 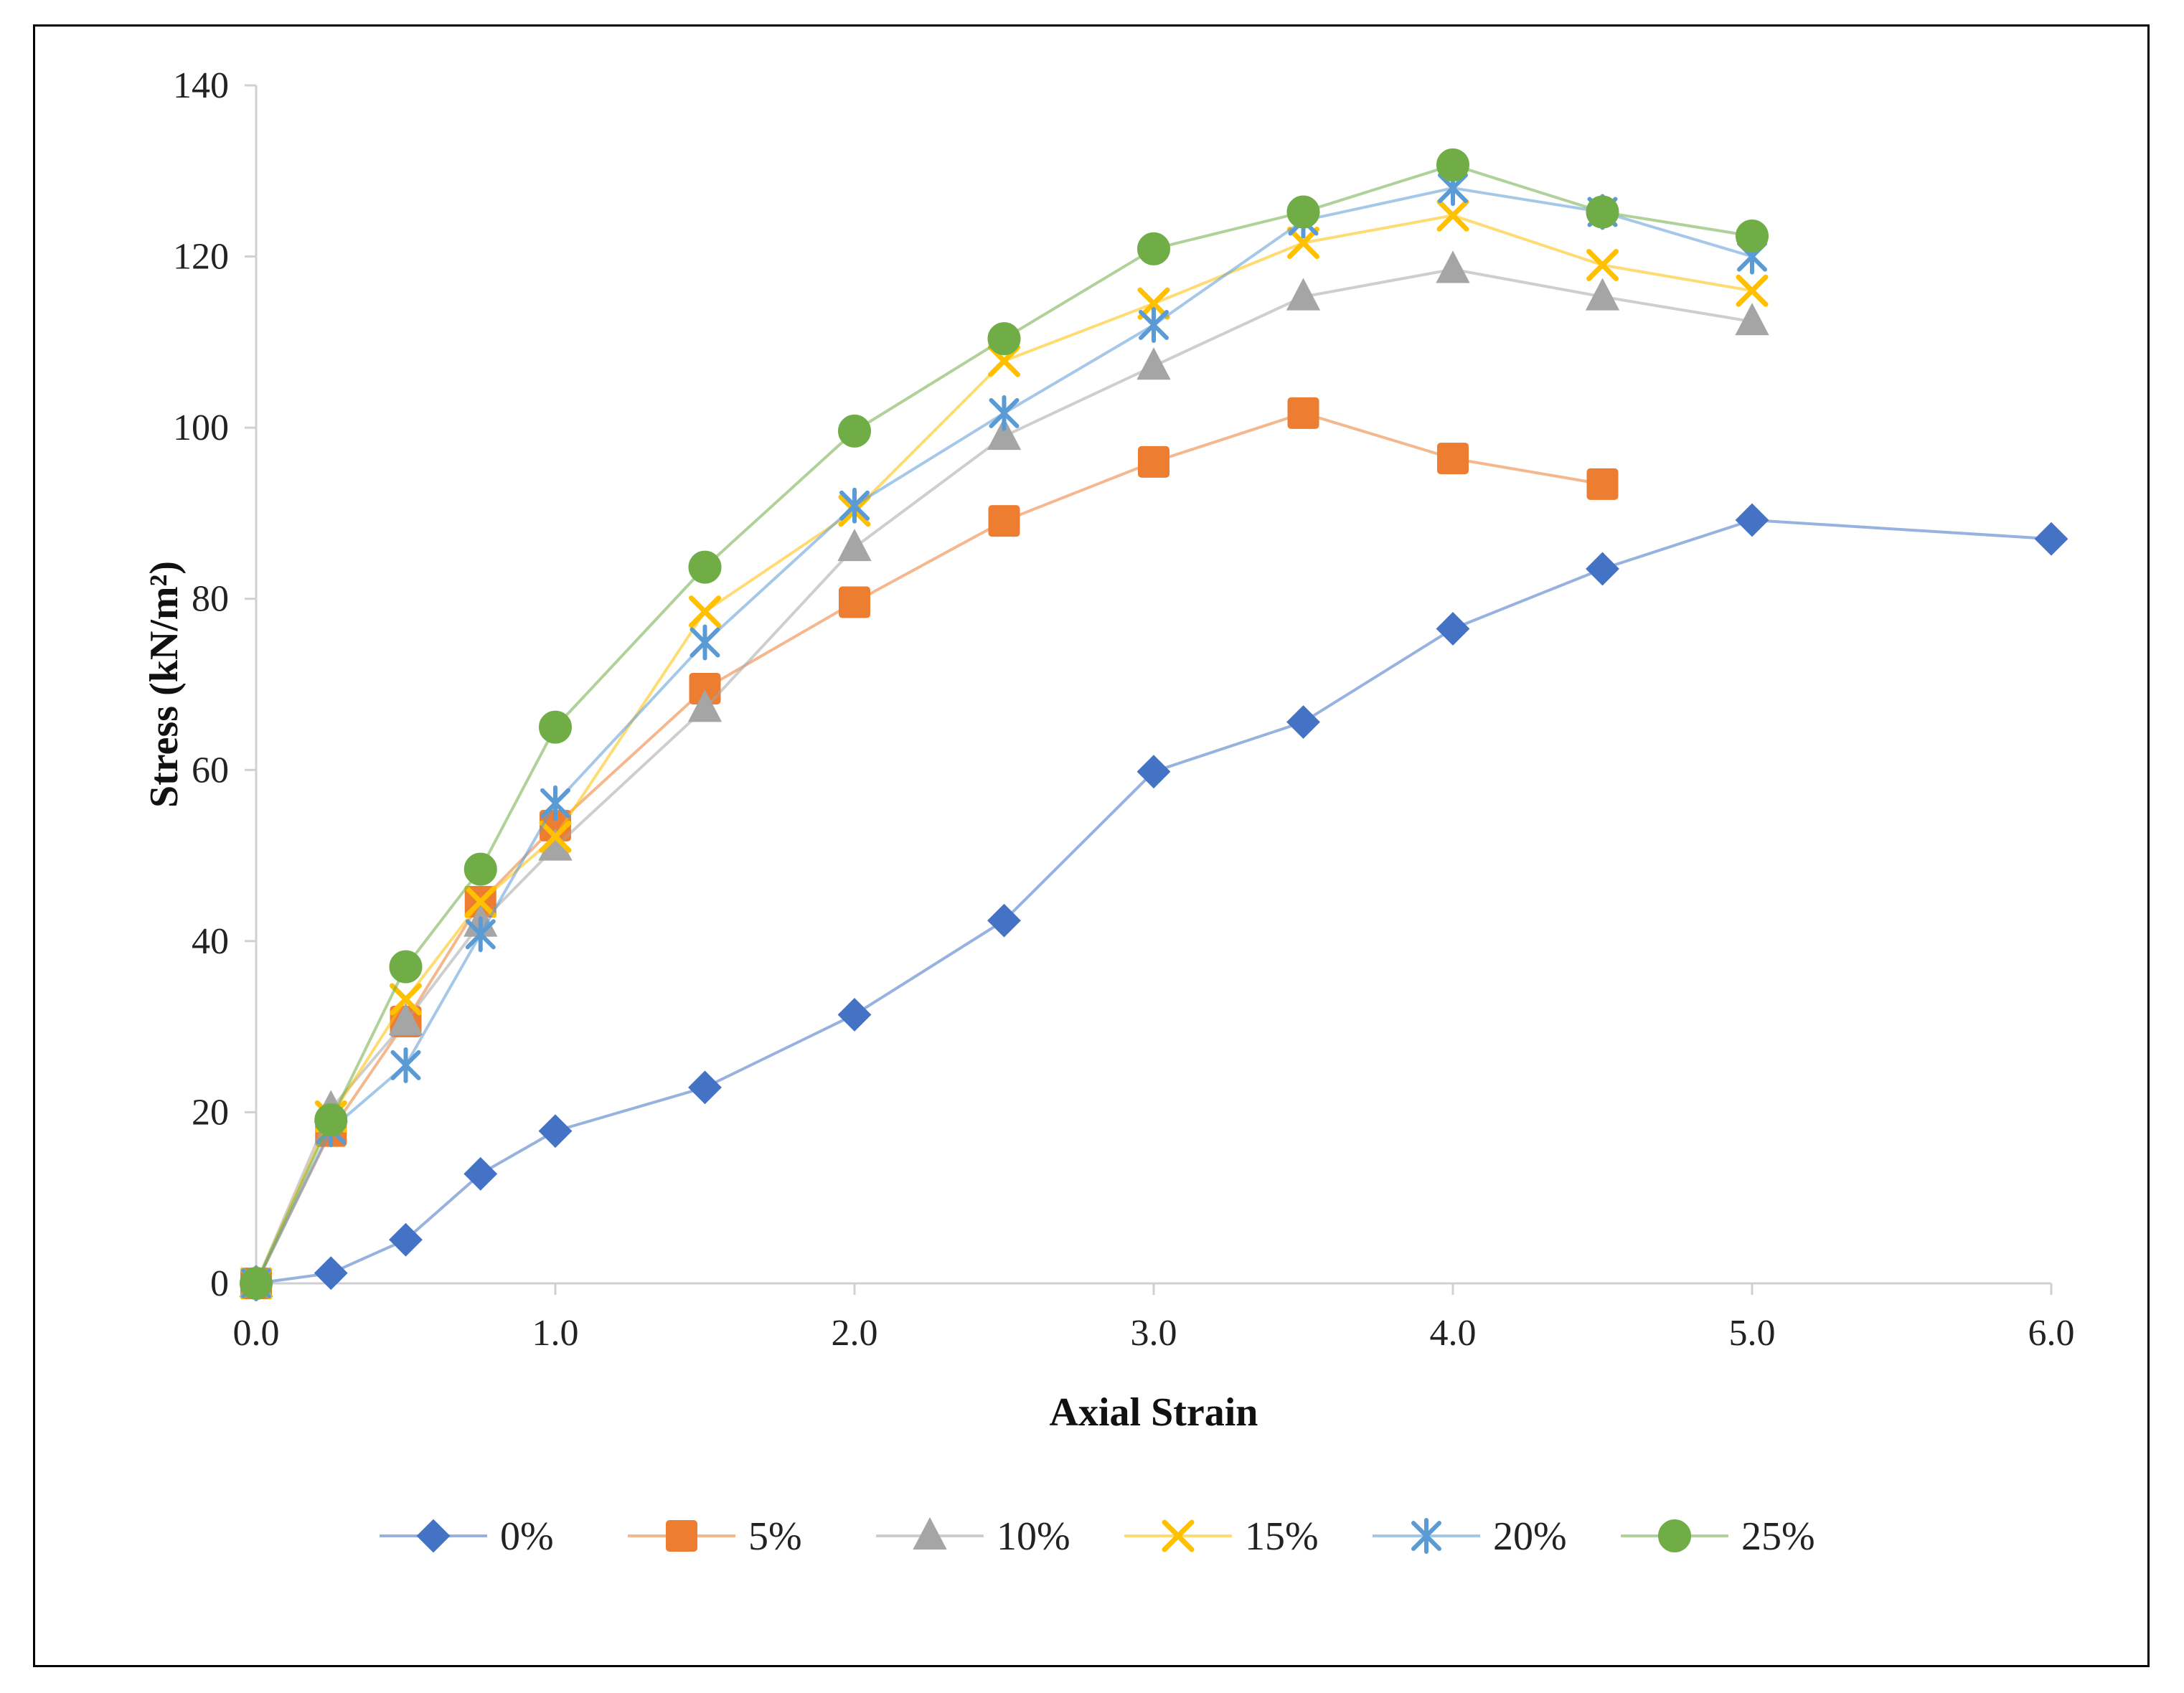 I want to click on legend-item: 10%, so click(x=973, y=1536).